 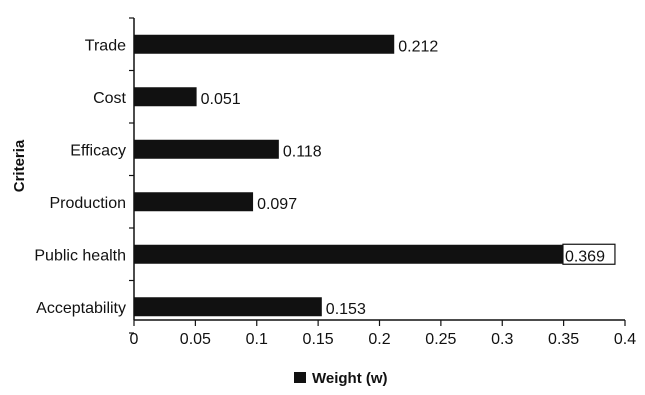 I want to click on x-tick-label: 0.3, so click(x=502, y=339).